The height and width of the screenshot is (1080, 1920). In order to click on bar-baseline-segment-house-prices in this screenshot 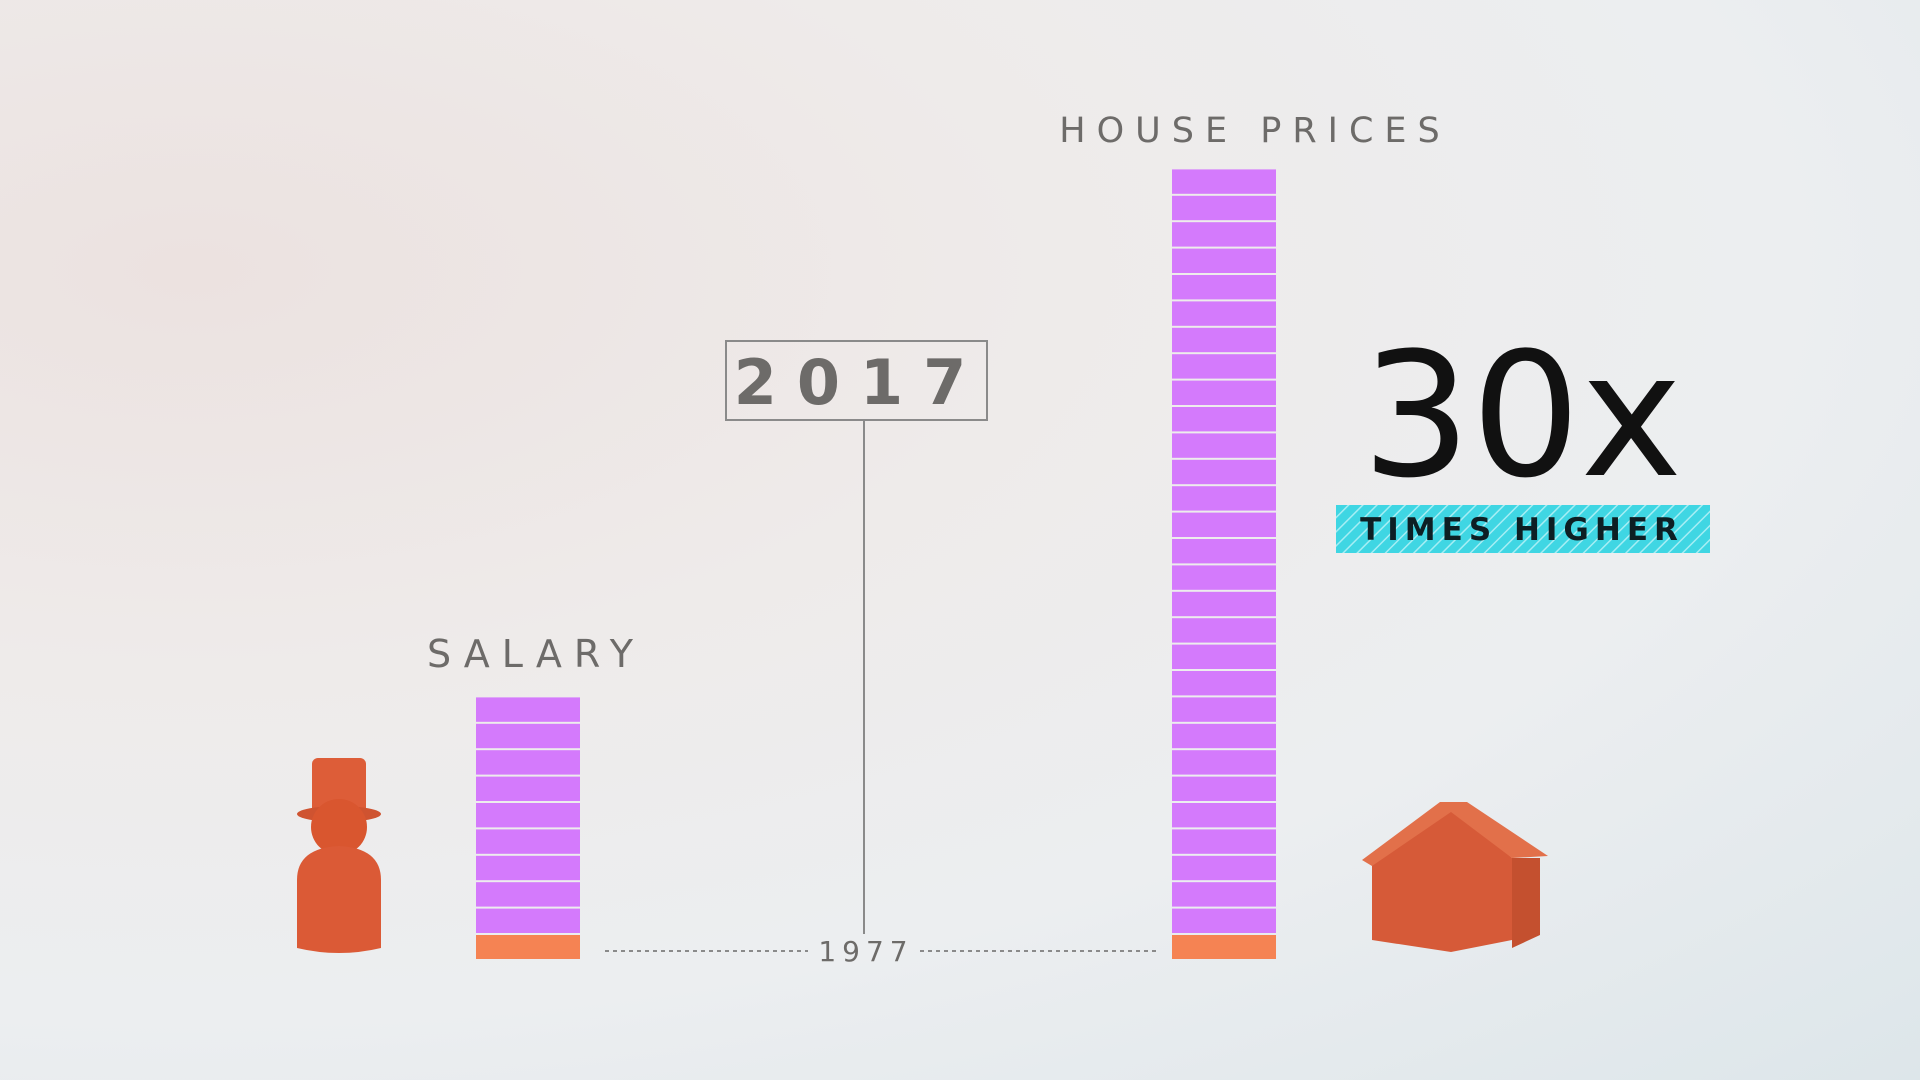, I will do `click(1224, 947)`.